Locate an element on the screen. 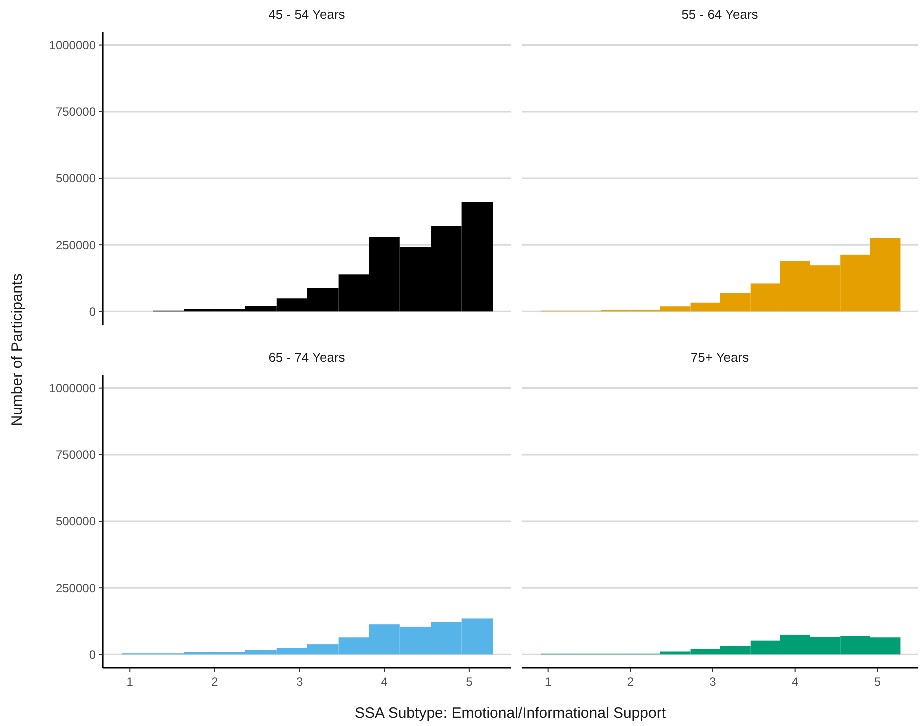 The width and height of the screenshot is (920, 726). chart-title: 75+ Years is located at coordinates (720, 357).